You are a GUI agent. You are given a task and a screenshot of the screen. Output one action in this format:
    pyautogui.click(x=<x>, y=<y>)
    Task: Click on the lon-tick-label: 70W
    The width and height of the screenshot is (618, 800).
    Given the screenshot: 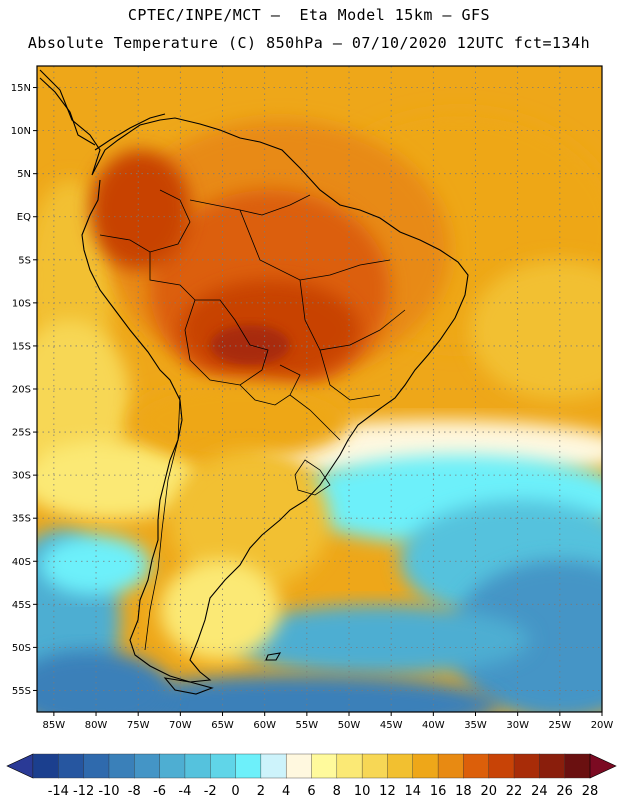 What is the action you would take?
    pyautogui.click(x=180, y=725)
    